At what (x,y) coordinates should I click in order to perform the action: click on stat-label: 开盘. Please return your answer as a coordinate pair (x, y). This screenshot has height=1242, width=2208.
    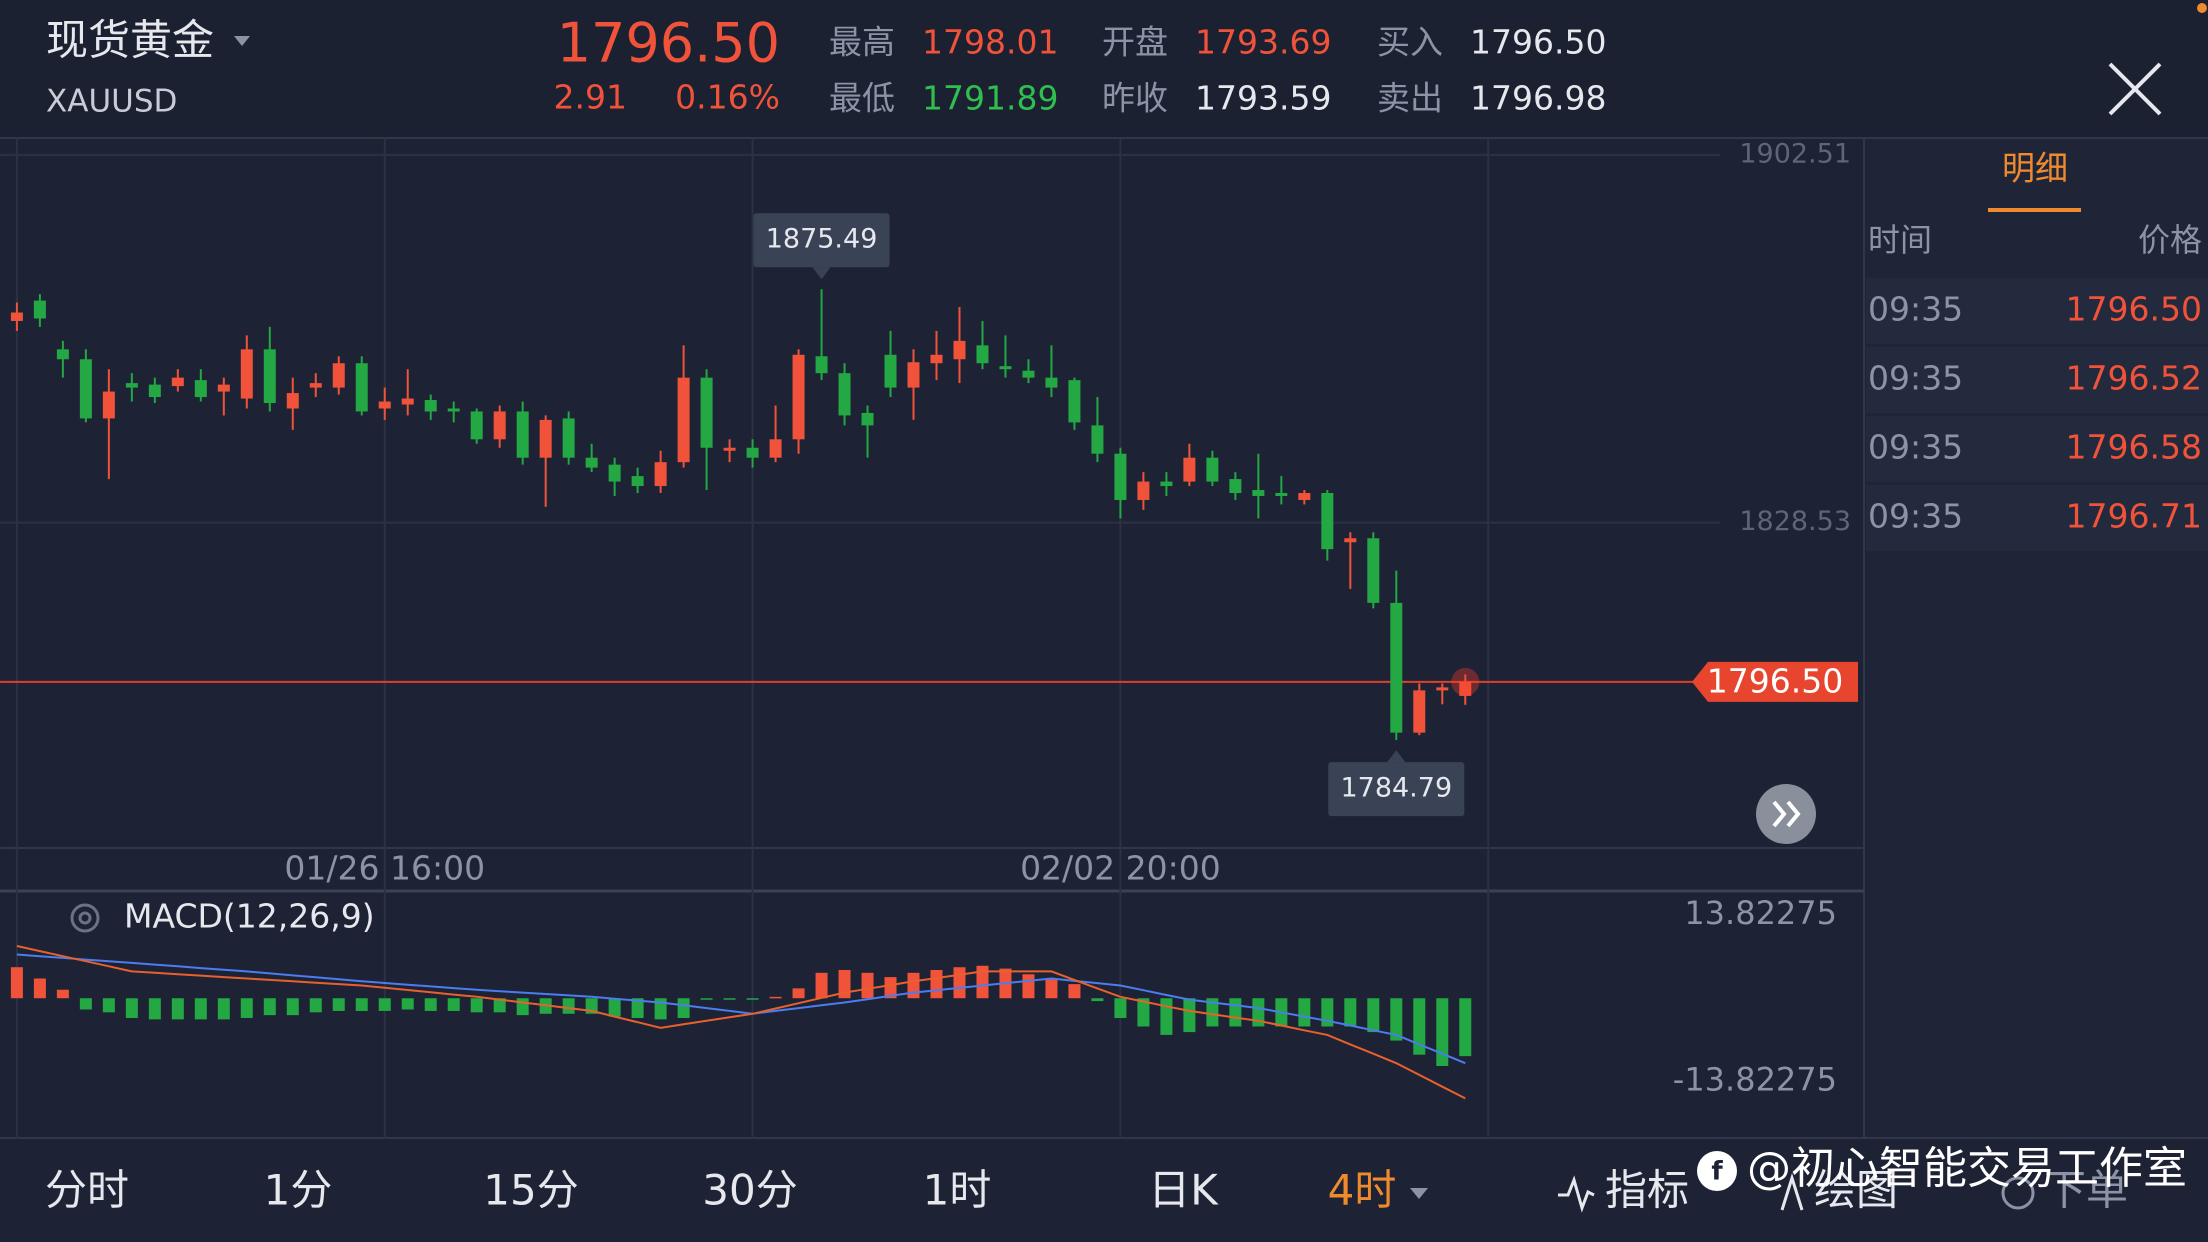
    Looking at the image, I should click on (1135, 42).